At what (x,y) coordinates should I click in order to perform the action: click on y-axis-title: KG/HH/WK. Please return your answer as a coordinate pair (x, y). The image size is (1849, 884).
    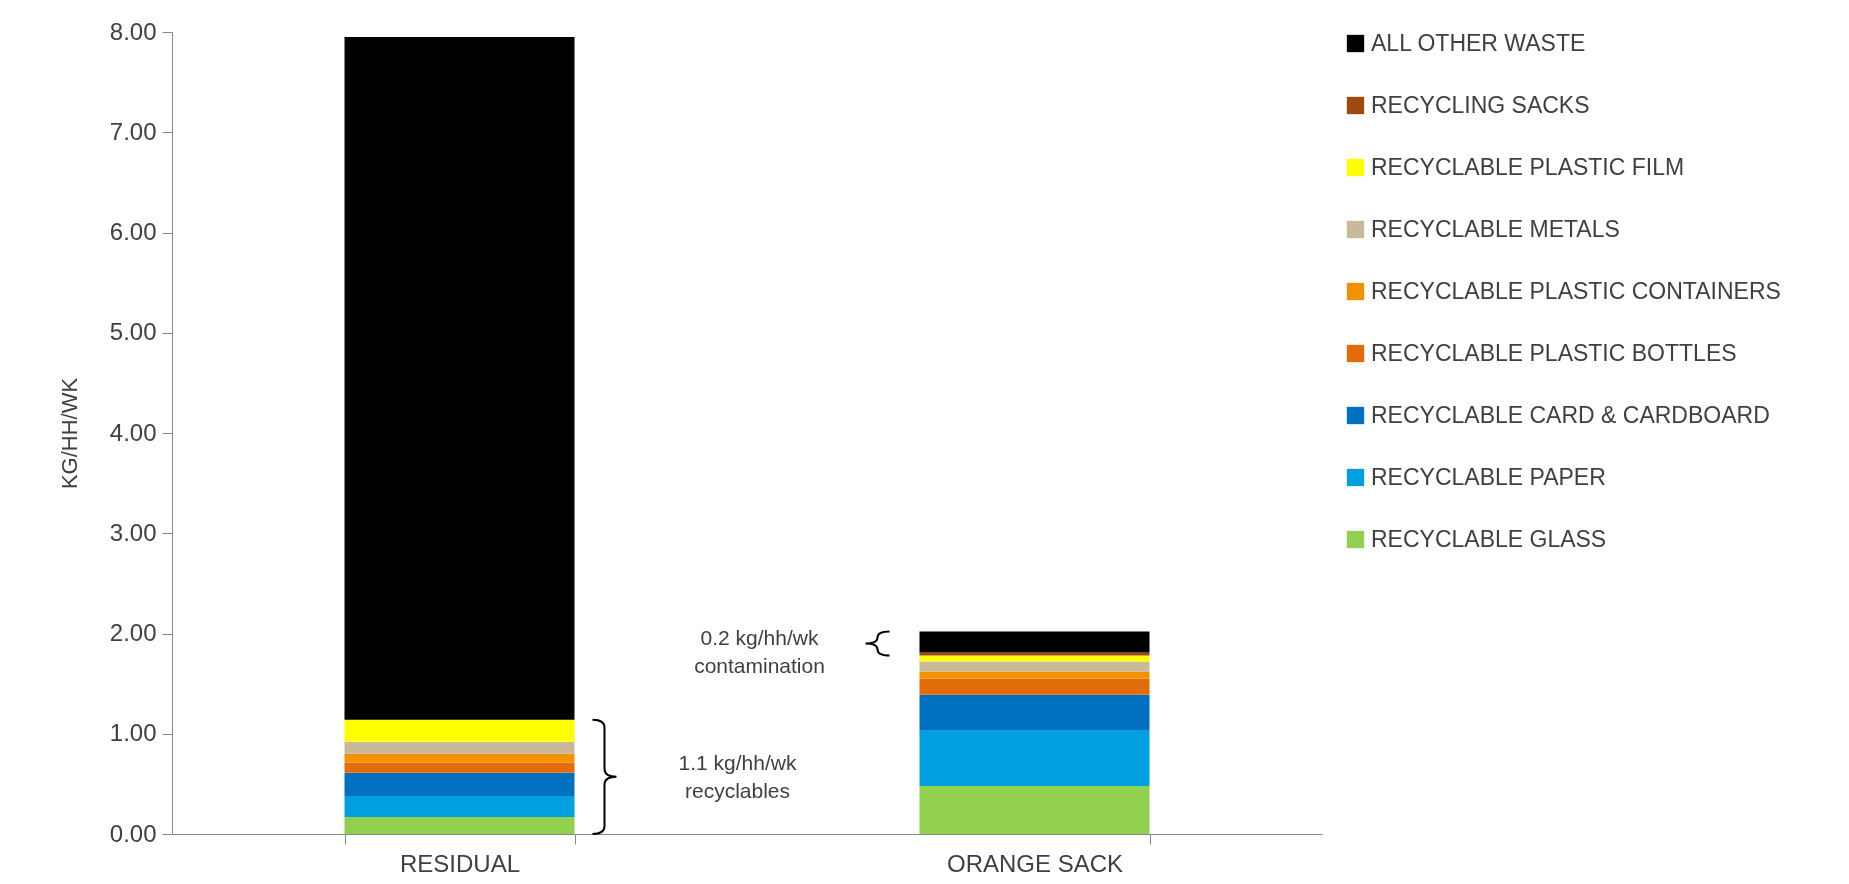
    Looking at the image, I should click on (69, 433).